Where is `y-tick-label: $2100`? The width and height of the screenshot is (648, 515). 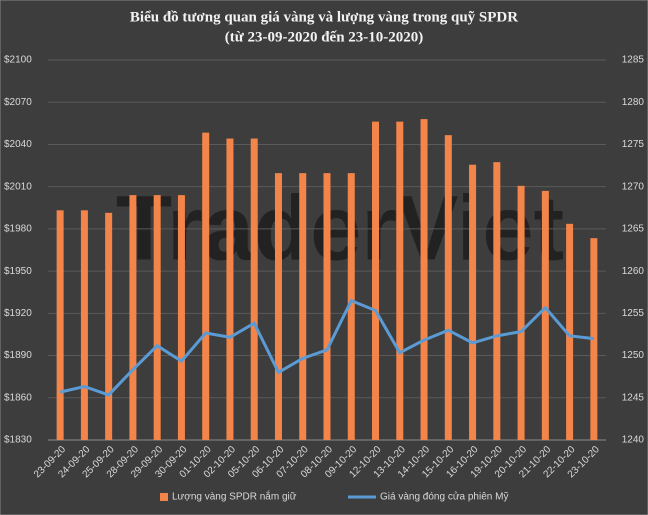 y-tick-label: $2100 is located at coordinates (18, 60).